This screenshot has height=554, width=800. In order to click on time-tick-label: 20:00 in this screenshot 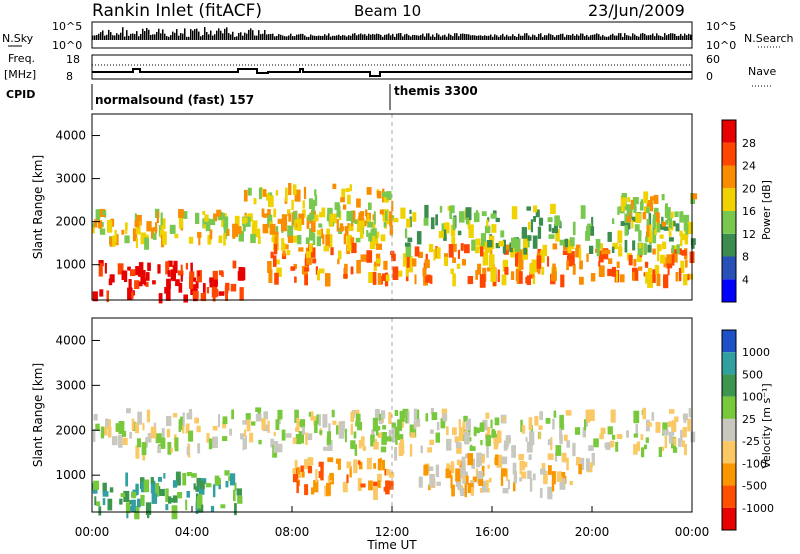, I will do `click(592, 532)`.